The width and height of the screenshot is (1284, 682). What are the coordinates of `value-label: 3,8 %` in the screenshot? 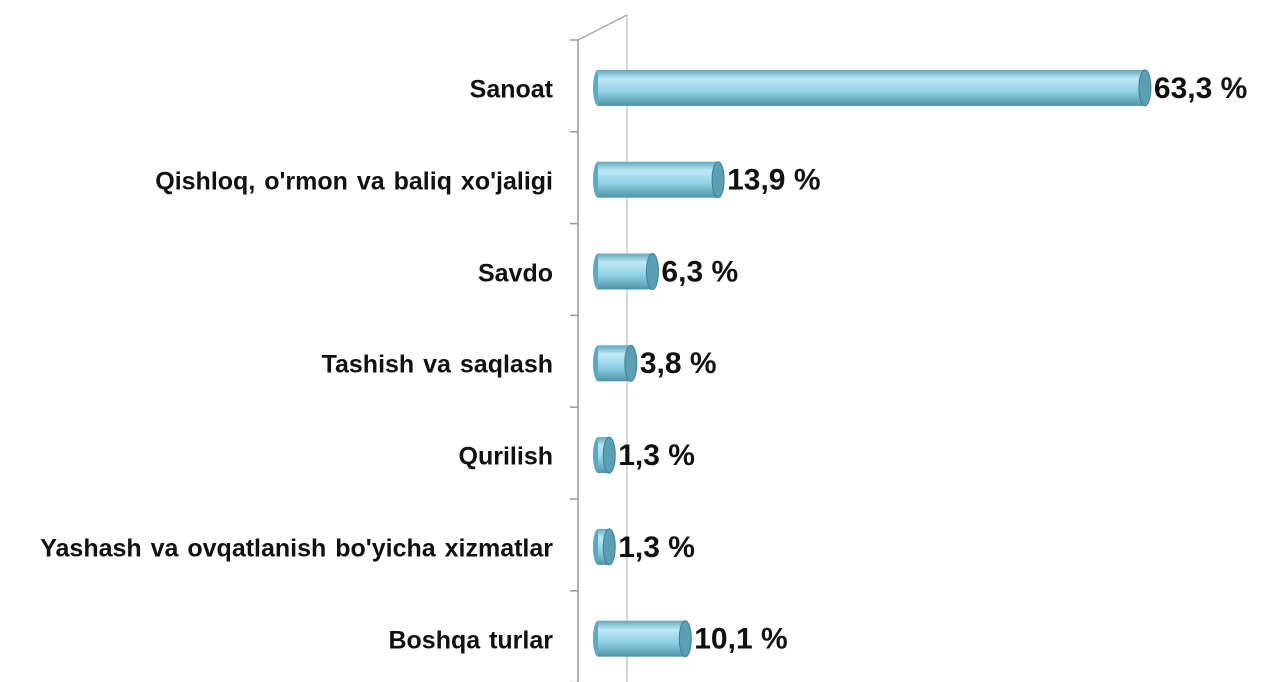 It's located at (678, 363).